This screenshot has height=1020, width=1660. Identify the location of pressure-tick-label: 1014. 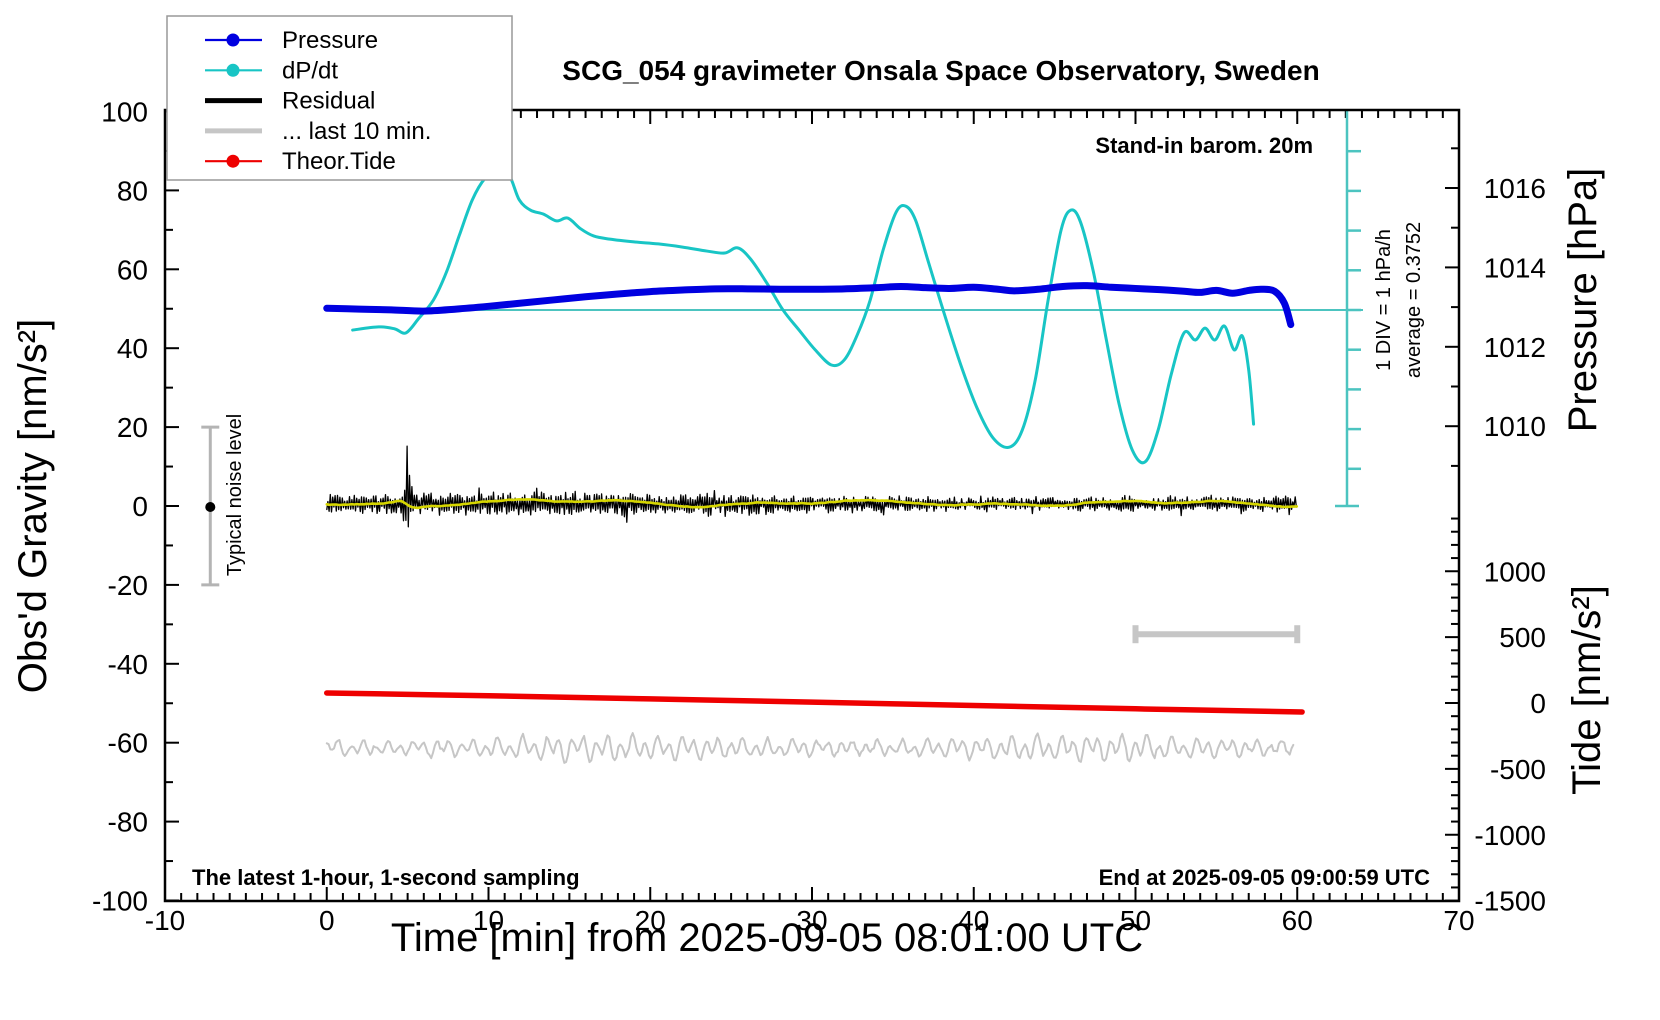
(1515, 267).